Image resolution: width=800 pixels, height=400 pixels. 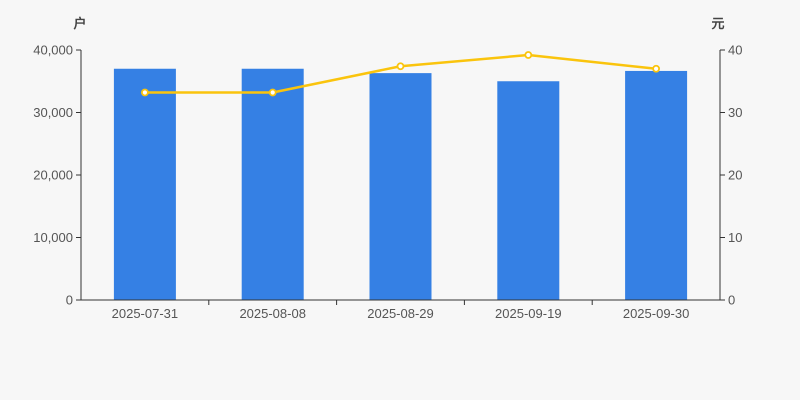 I want to click on y-axis-left-tick-label: 0, so click(x=69, y=300).